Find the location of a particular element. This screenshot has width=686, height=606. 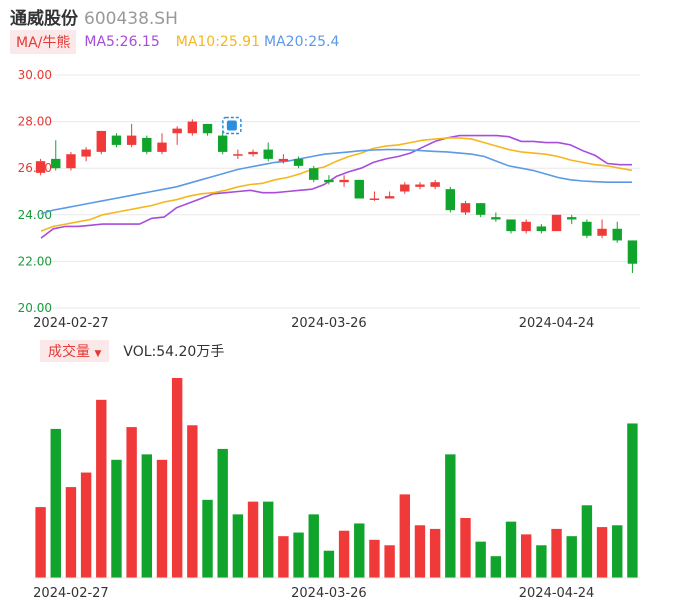

x-tick-label: 2024-02-27 is located at coordinates (71, 323).